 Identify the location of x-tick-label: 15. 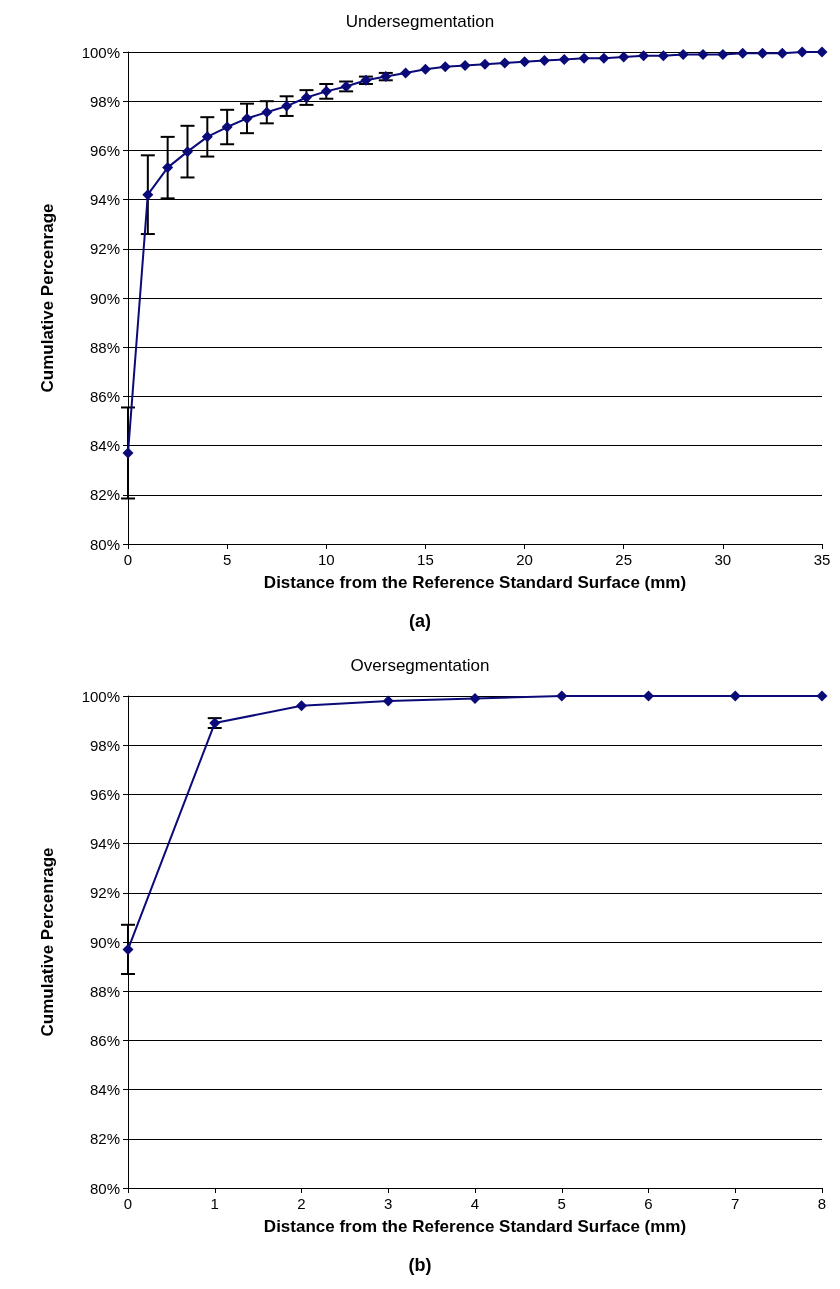
(425, 559).